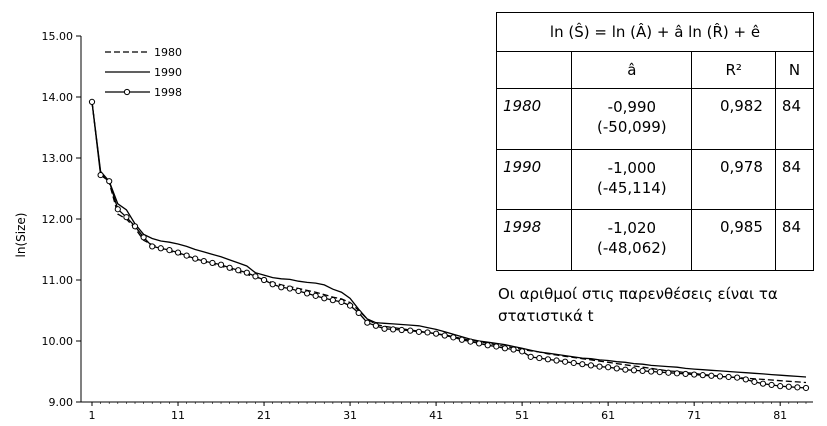  Describe the element at coordinates (694, 415) in the screenshot. I see `x-tick-label: 71` at that location.